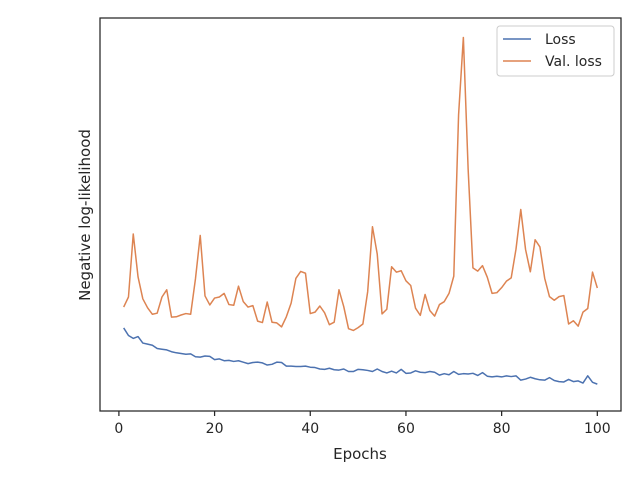 The height and width of the screenshot is (480, 640). I want to click on legend: Loss Val. loss, so click(555, 51).